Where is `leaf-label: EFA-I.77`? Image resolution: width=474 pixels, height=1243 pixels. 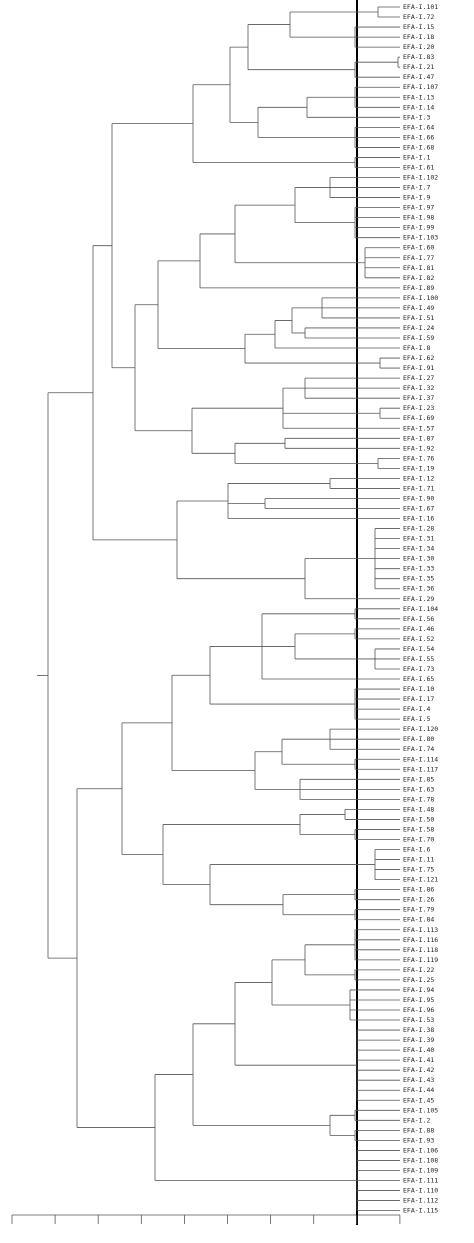
leaf-label: EFA-I.77 is located at coordinates (418, 258).